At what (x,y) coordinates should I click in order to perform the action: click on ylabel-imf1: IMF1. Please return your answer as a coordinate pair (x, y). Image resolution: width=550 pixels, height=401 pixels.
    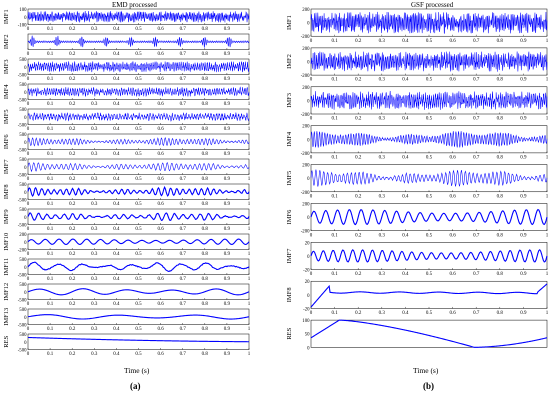
    Looking at the image, I should click on (6, 16).